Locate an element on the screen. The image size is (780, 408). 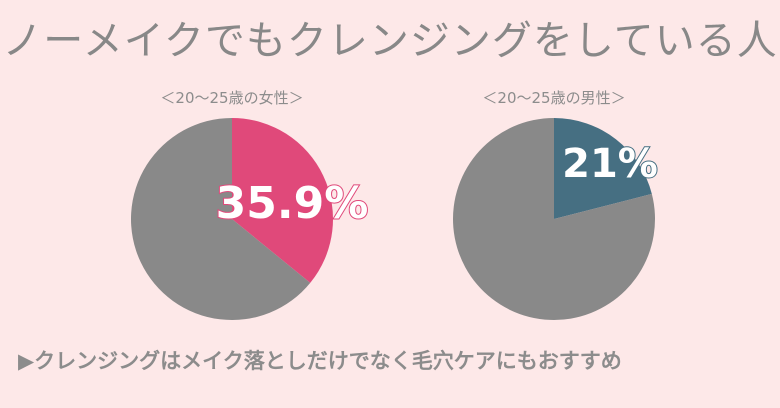
male-pie-slices is located at coordinates (554, 219).